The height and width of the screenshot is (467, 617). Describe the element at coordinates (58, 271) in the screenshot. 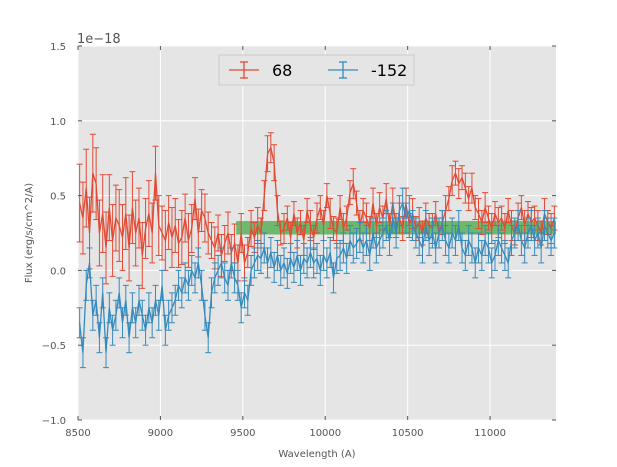

I see `y-tick-label: 0.0` at that location.